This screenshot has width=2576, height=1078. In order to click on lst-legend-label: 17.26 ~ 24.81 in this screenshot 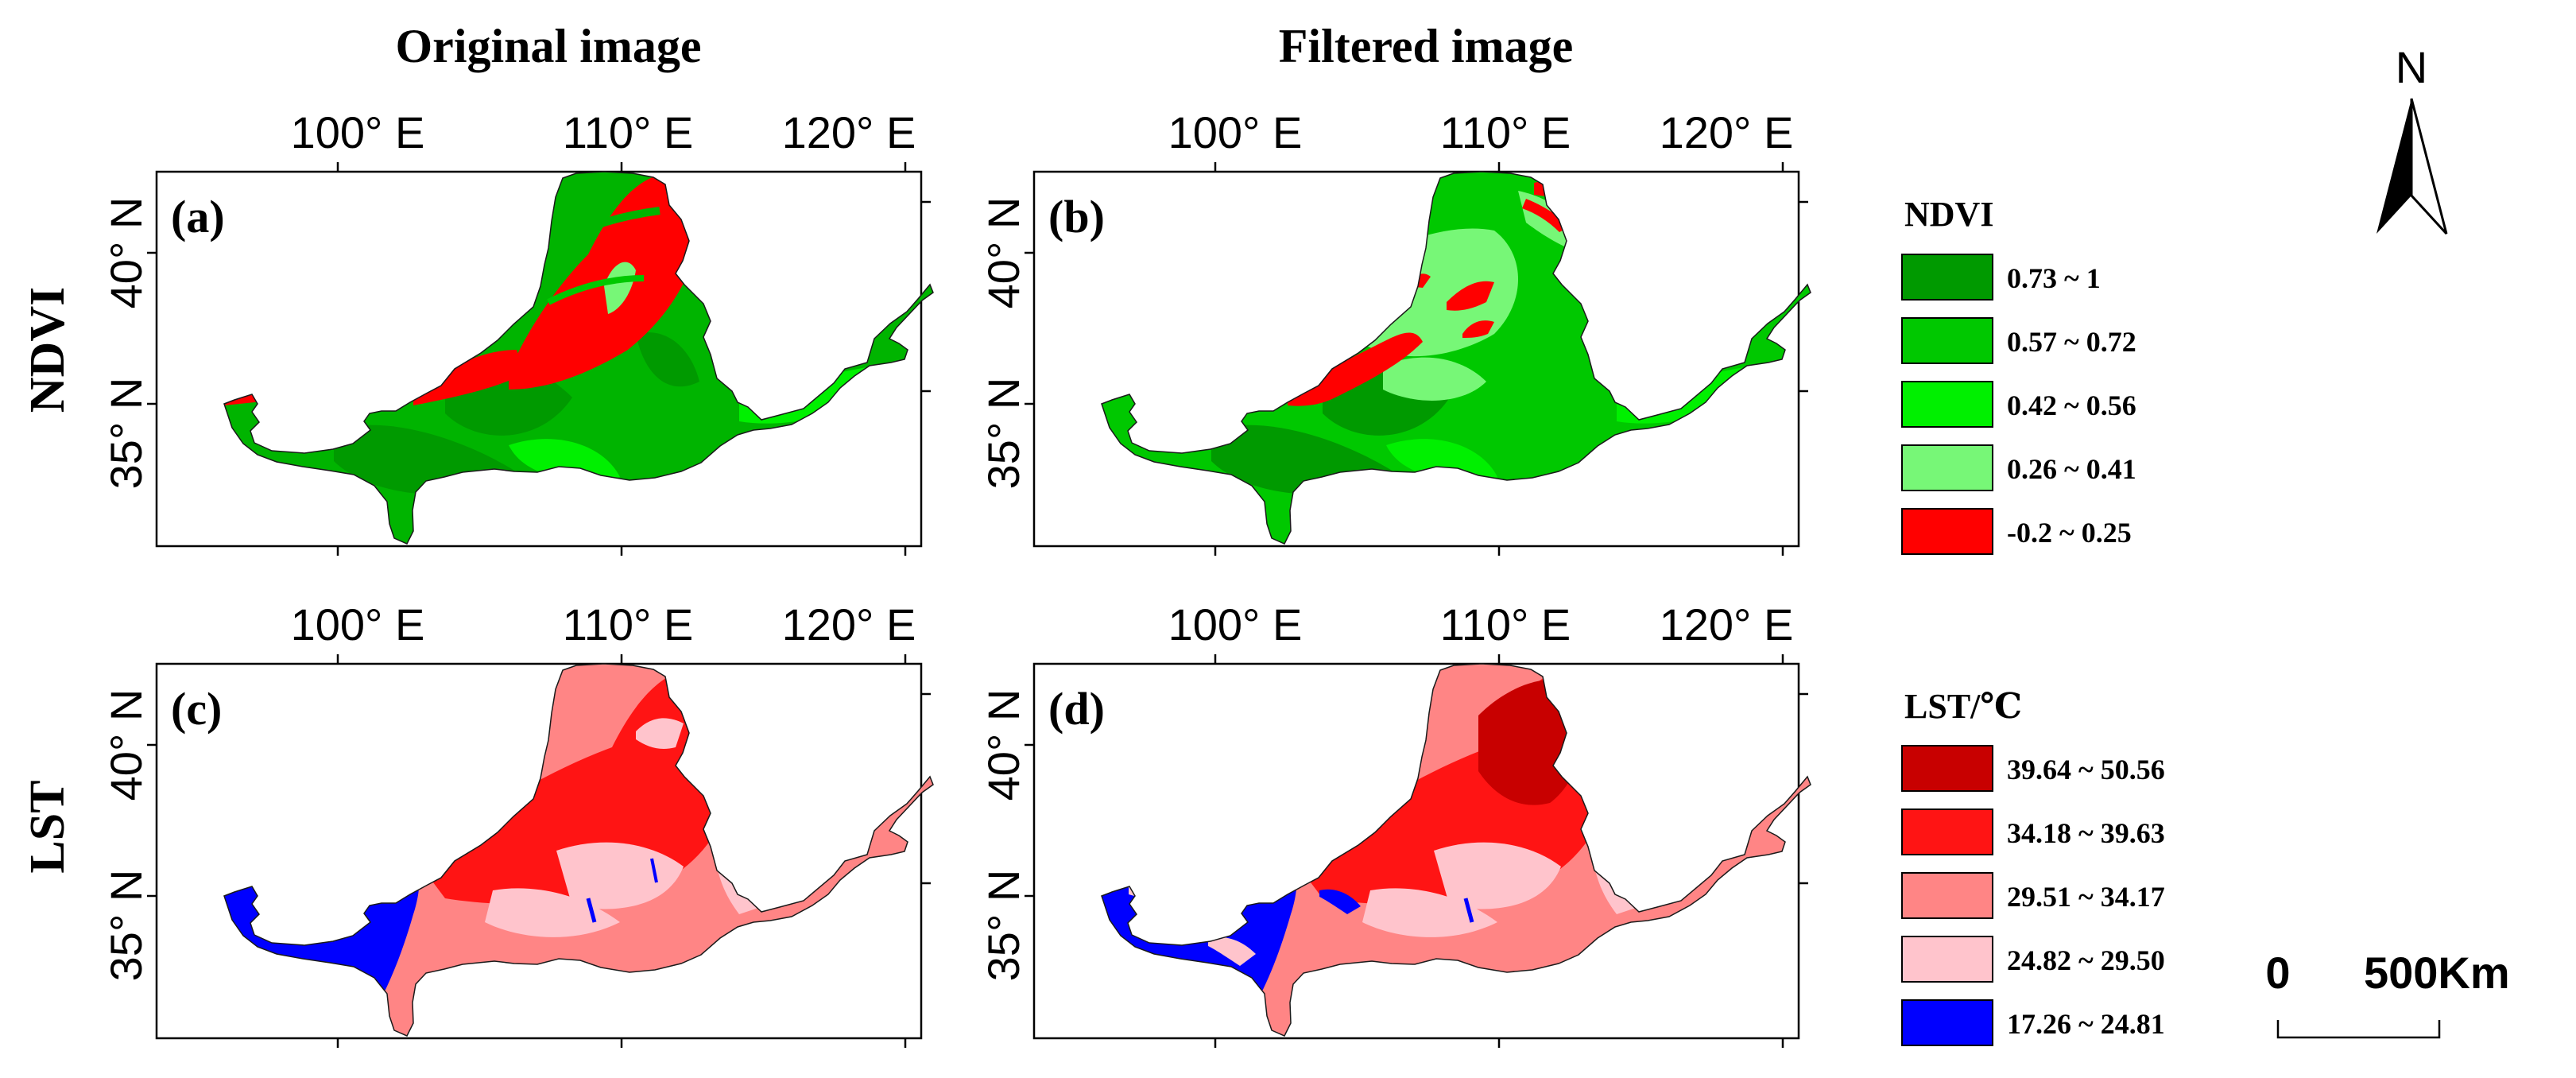, I will do `click(2086, 1024)`.